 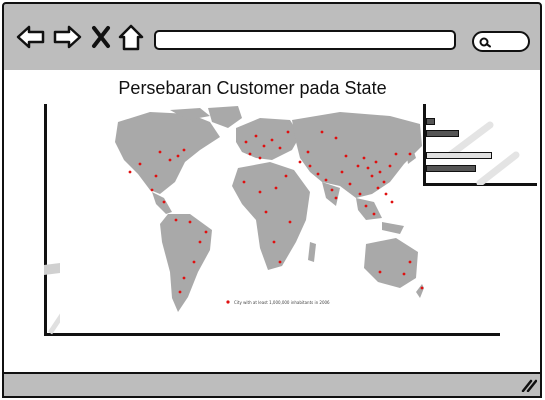 I want to click on search-icon, so click(x=485, y=42).